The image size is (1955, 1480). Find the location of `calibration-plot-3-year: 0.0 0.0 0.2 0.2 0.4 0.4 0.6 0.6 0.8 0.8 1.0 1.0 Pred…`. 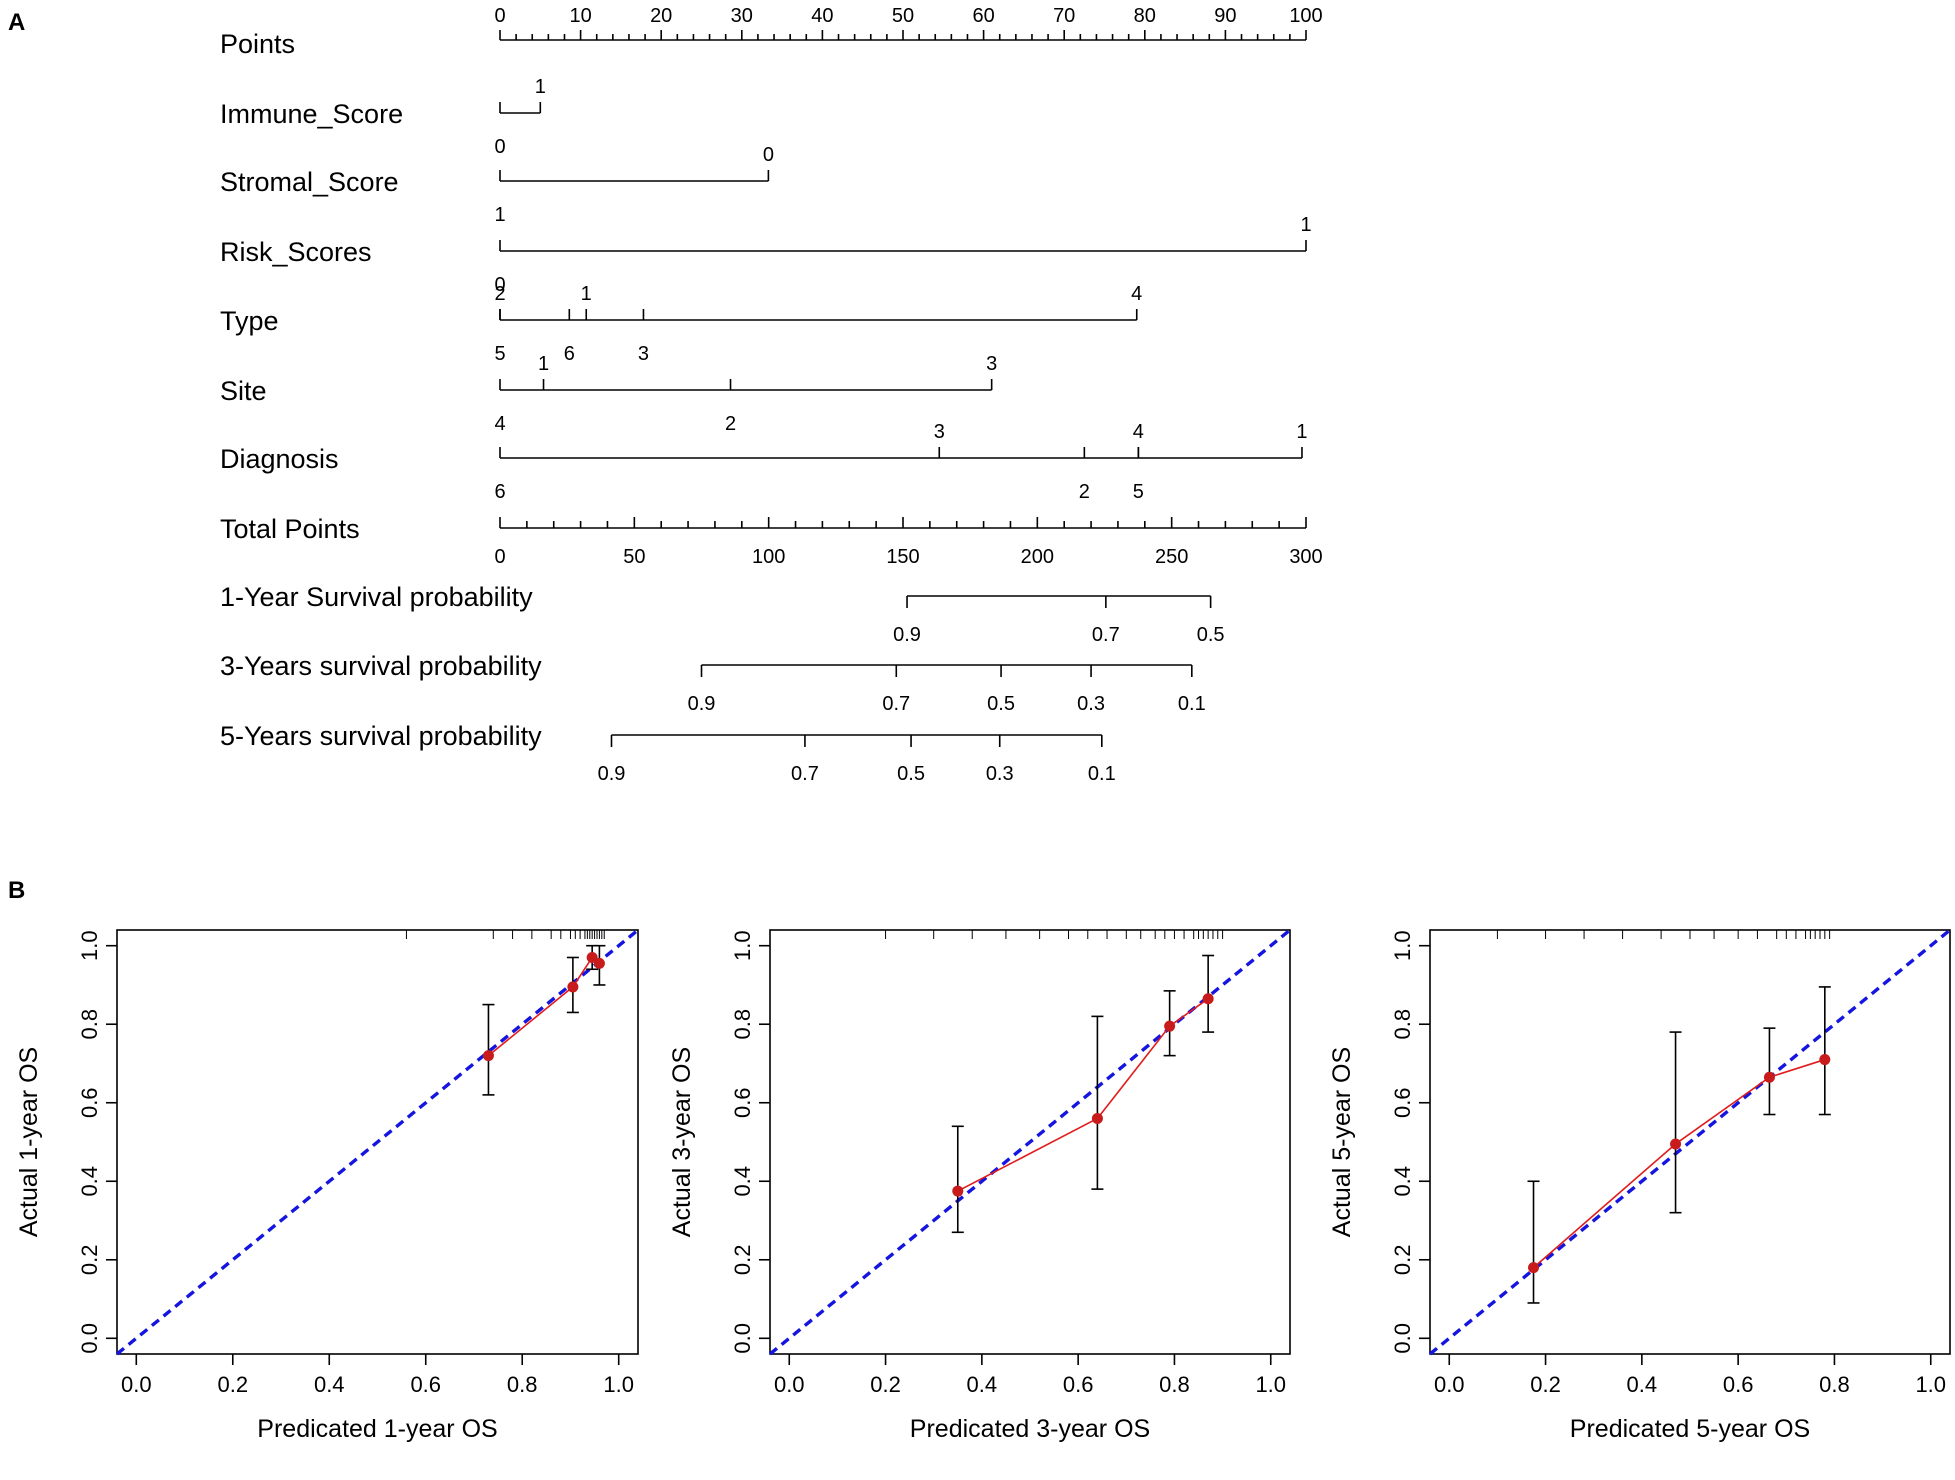

calibration-plot-3-year: 0.0 0.0 0.2 0.2 0.4 0.4 0.6 0.6 0.8 0.8 1.0 1.0 Pred… is located at coordinates (980, 1185).